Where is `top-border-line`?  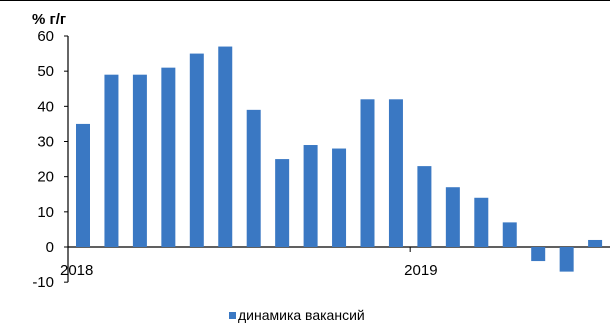 top-border-line is located at coordinates (305, 0).